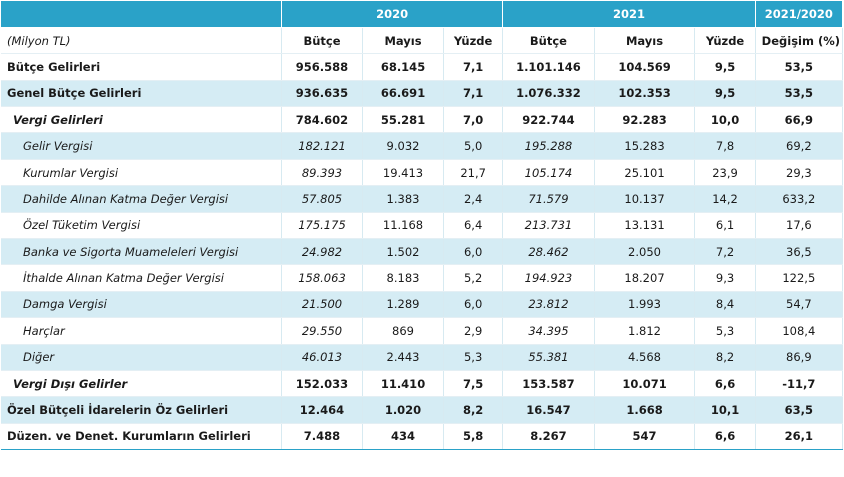  What do you see at coordinates (548, 146) in the screenshot?
I see `cell-budget-2021: 195.288` at bounding box center [548, 146].